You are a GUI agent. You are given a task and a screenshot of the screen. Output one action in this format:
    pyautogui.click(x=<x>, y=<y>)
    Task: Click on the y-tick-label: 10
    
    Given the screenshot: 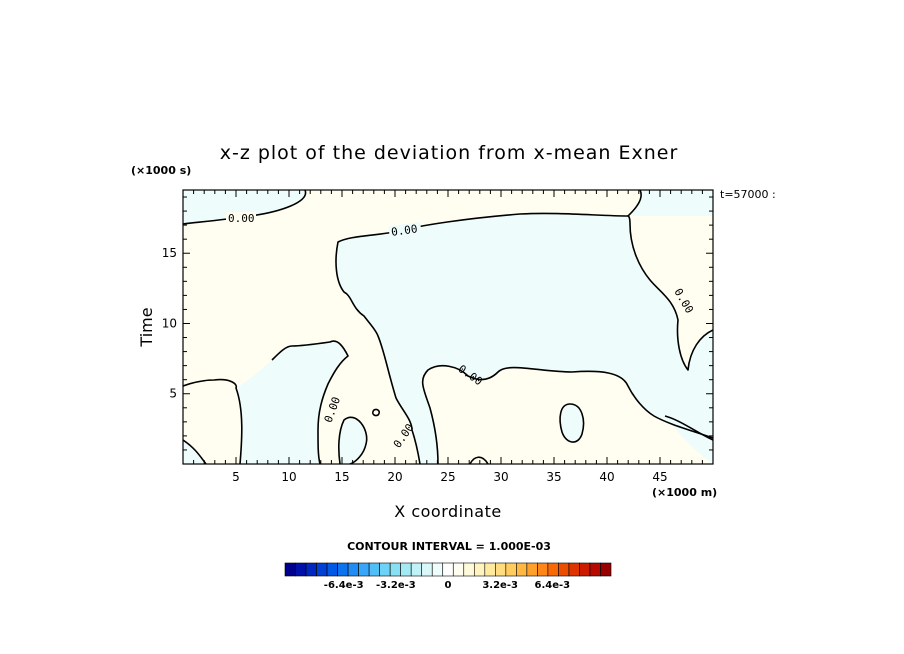 What is the action you would take?
    pyautogui.click(x=169, y=323)
    